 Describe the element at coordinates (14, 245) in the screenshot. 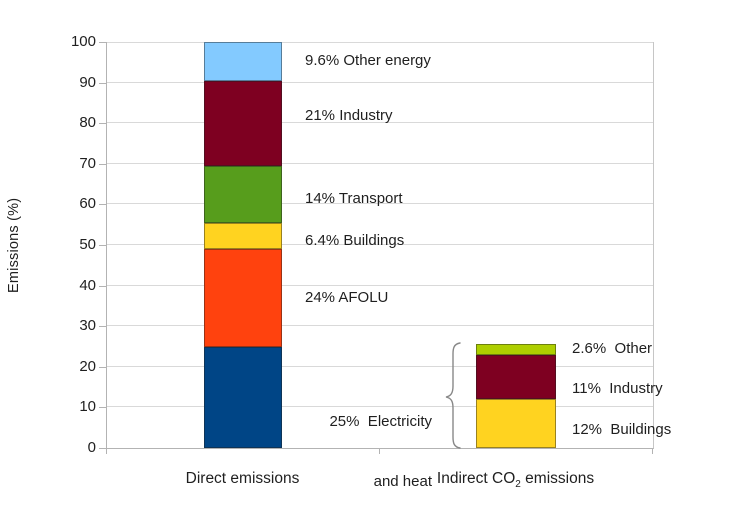

I see `y-axis-title: Emissions (%)` at that location.